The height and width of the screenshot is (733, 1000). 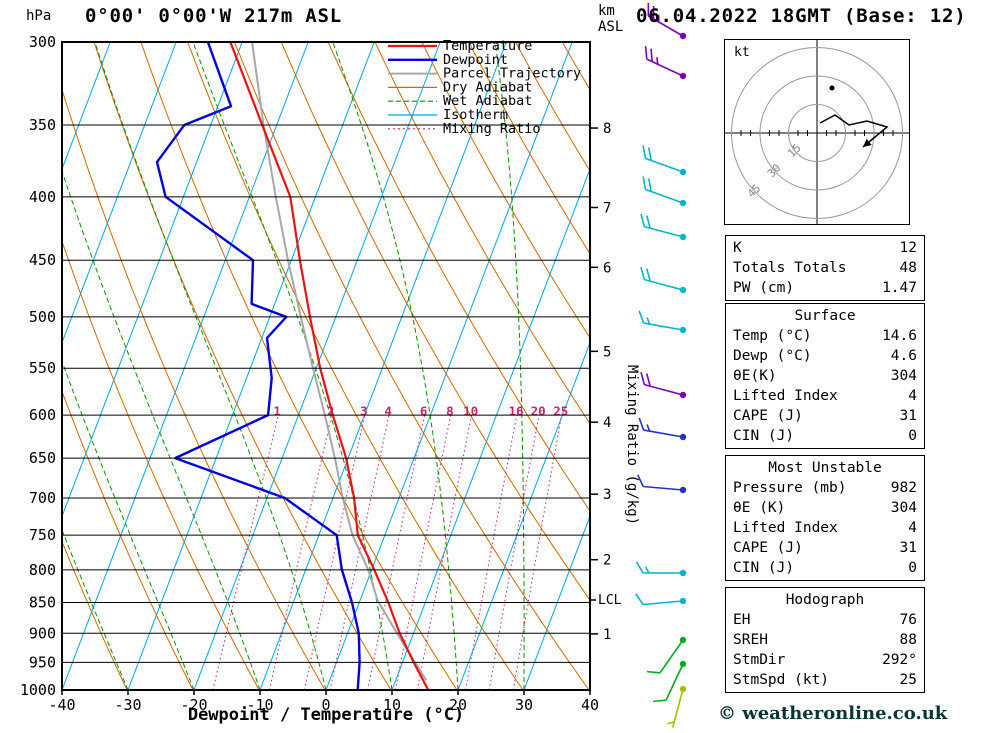 I want to click on km-asl-axis-label: ASL, so click(x=611, y=27).